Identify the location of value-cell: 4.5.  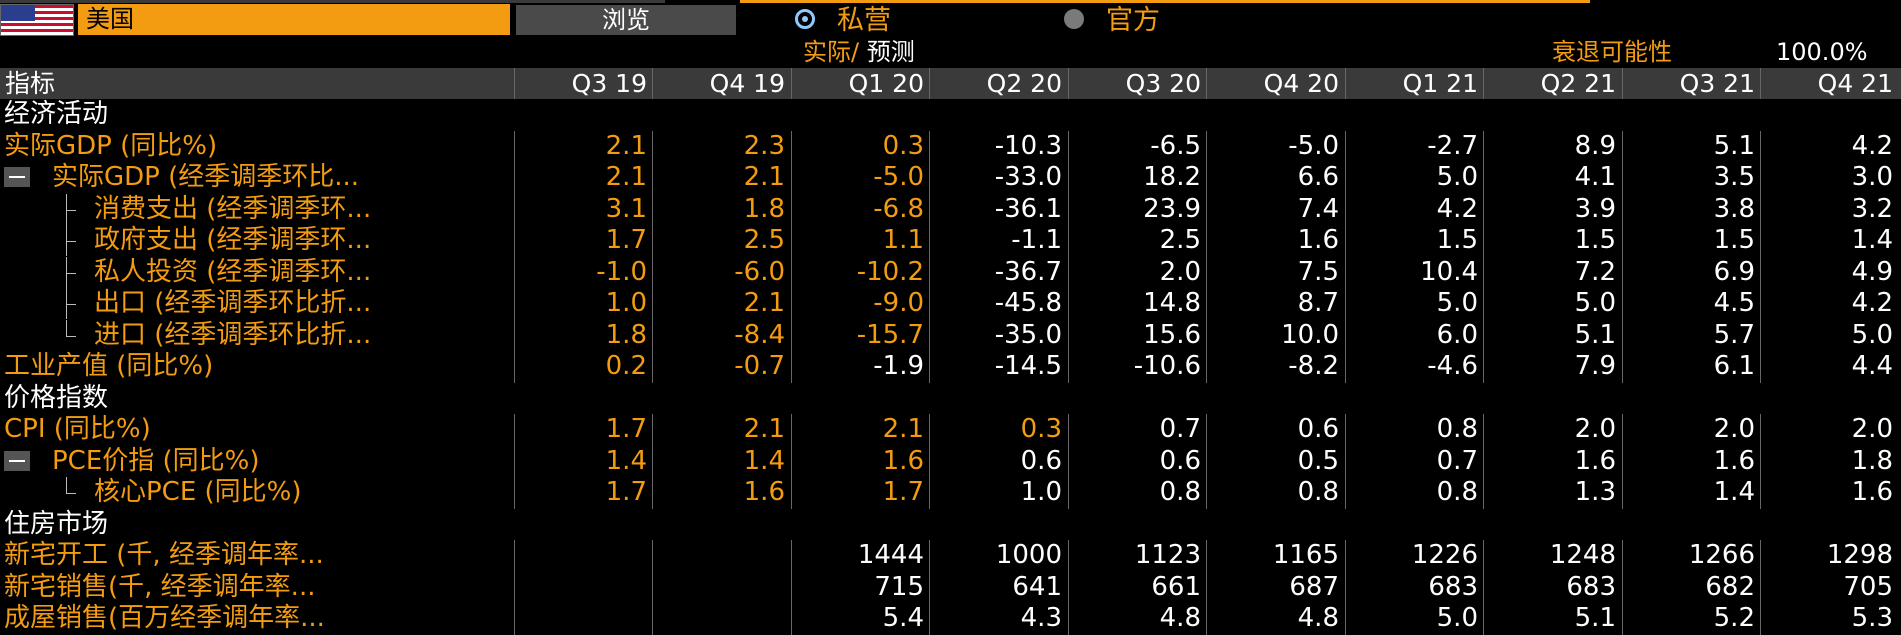
(1734, 303).